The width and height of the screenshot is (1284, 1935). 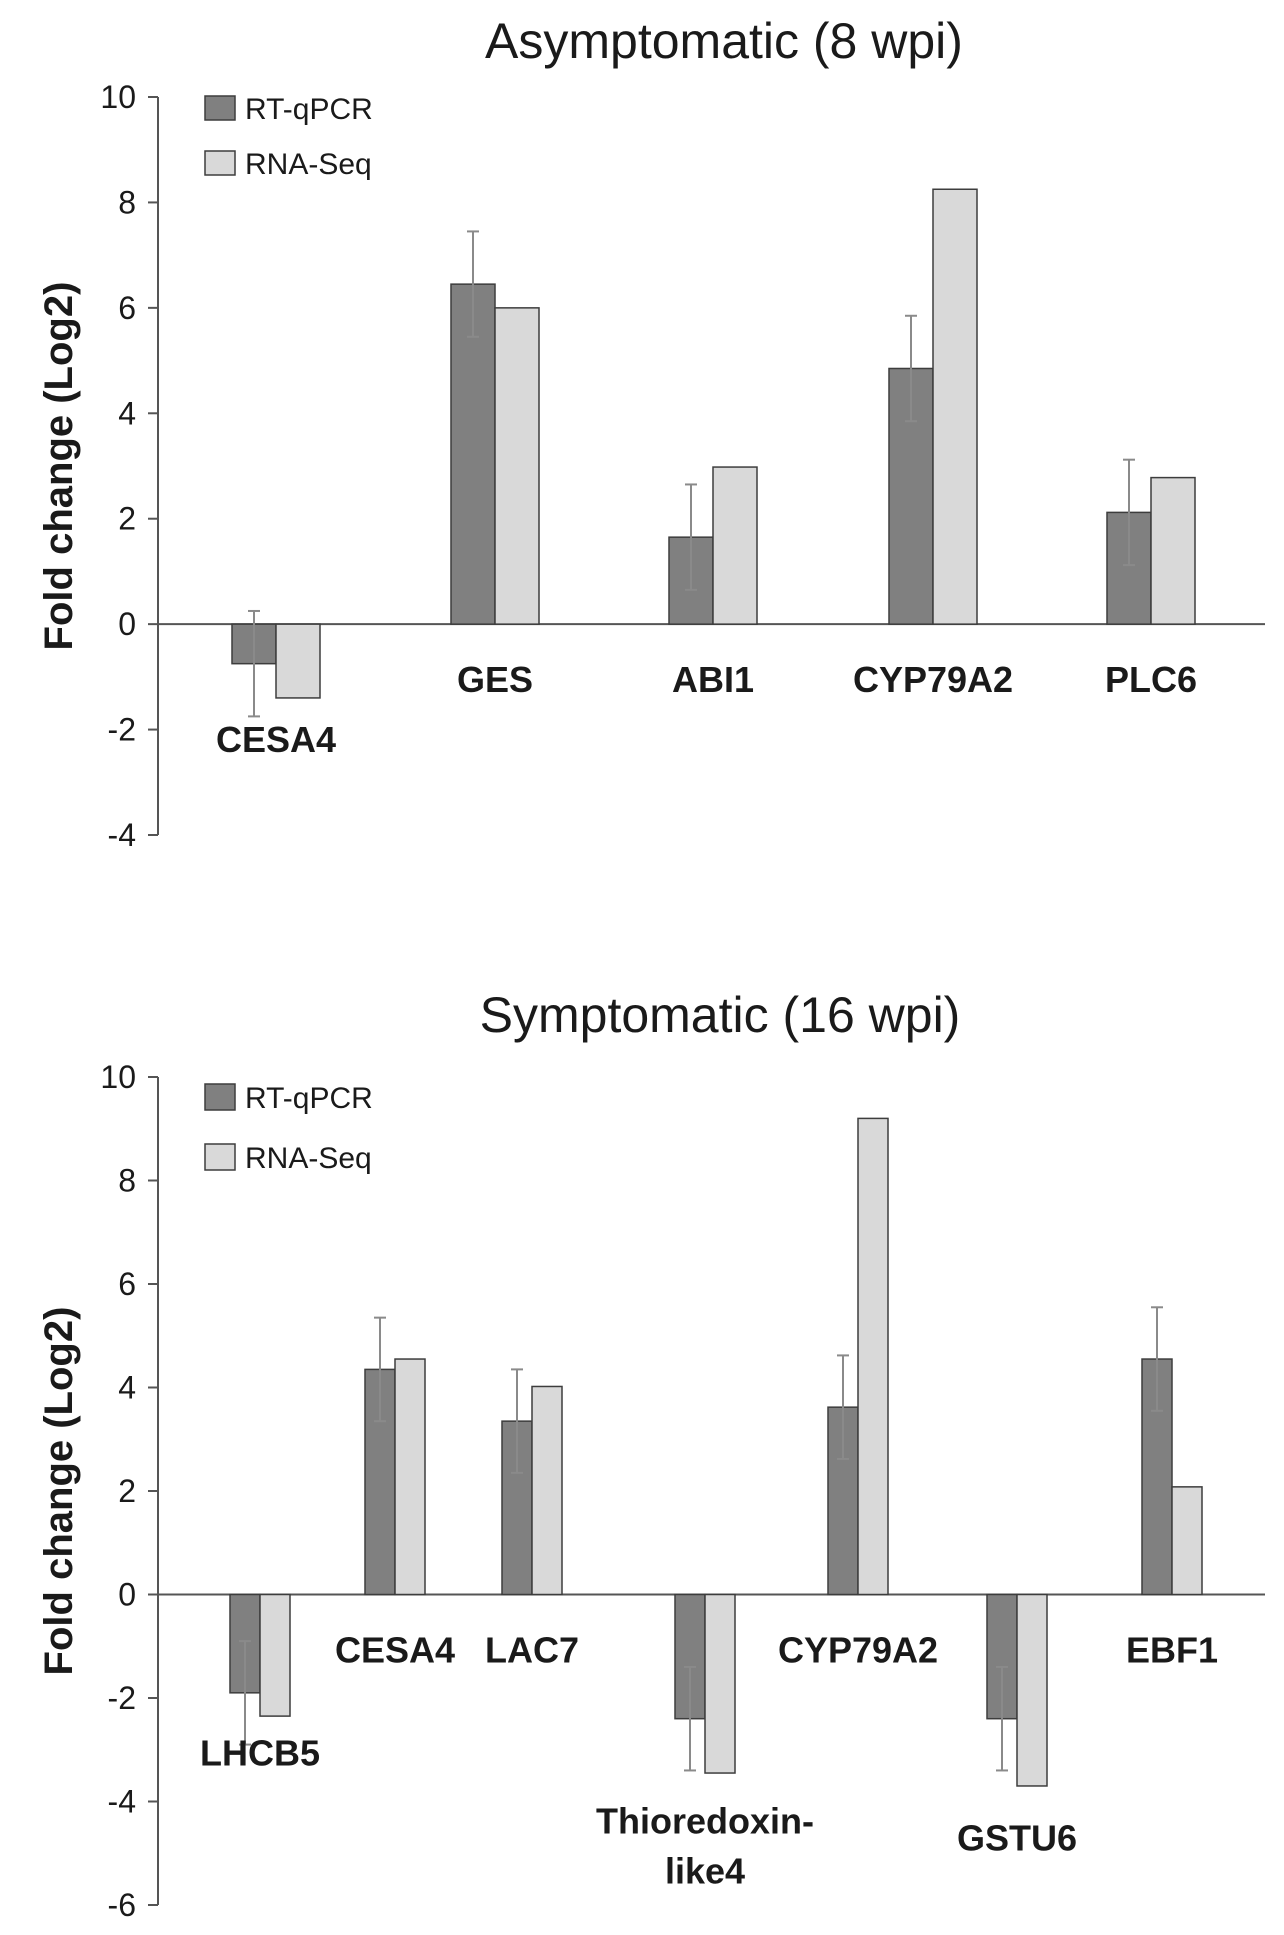 I want to click on category-label: GSTU6, so click(x=1017, y=1838).